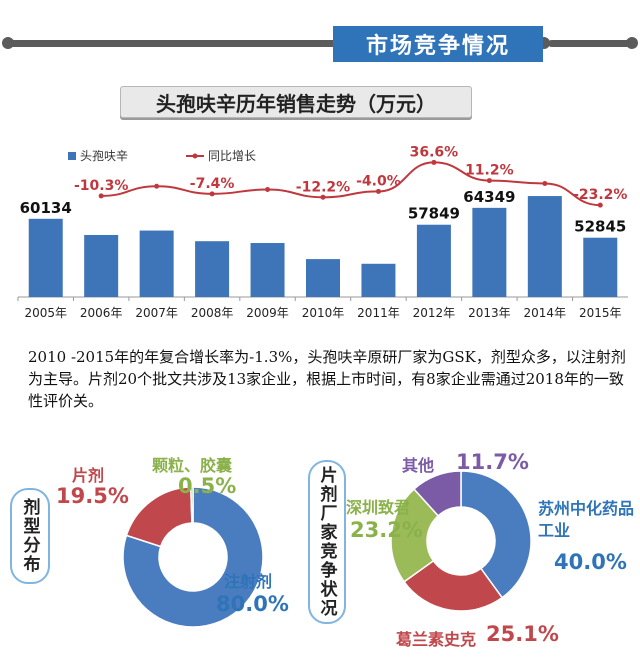 This screenshot has width=640, height=658. Describe the element at coordinates (434, 214) in the screenshot. I see `bar-data-label: 57849` at that location.